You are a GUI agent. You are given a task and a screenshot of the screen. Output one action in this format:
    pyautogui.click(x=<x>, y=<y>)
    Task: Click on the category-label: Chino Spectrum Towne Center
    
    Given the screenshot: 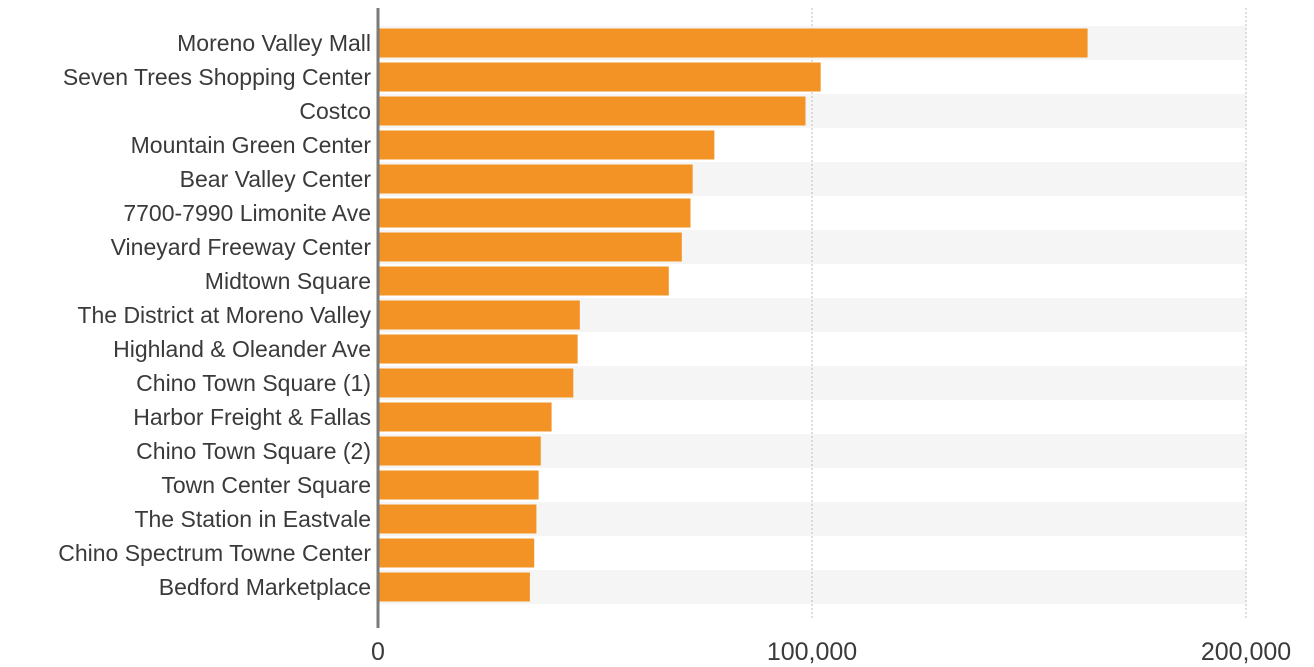 What is the action you would take?
    pyautogui.click(x=214, y=553)
    